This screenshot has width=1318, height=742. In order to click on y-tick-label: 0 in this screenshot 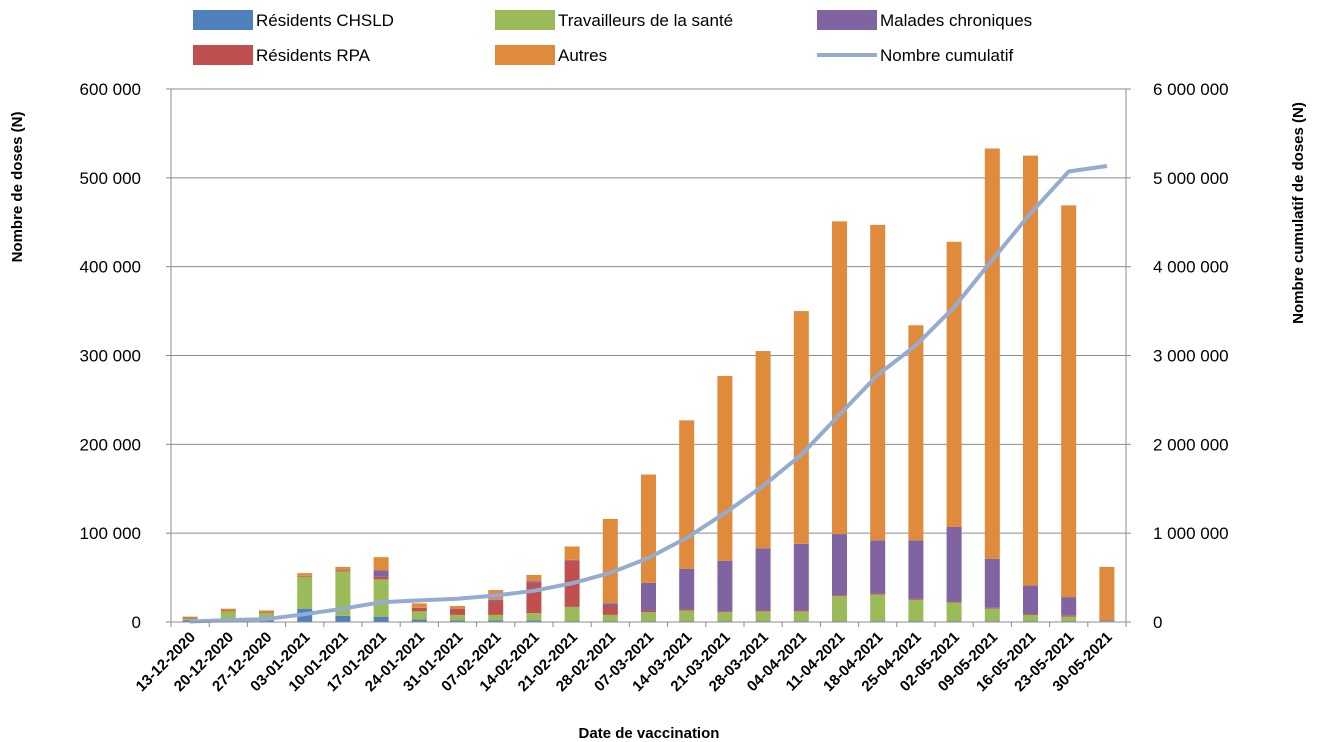, I will do `click(136, 622)`.